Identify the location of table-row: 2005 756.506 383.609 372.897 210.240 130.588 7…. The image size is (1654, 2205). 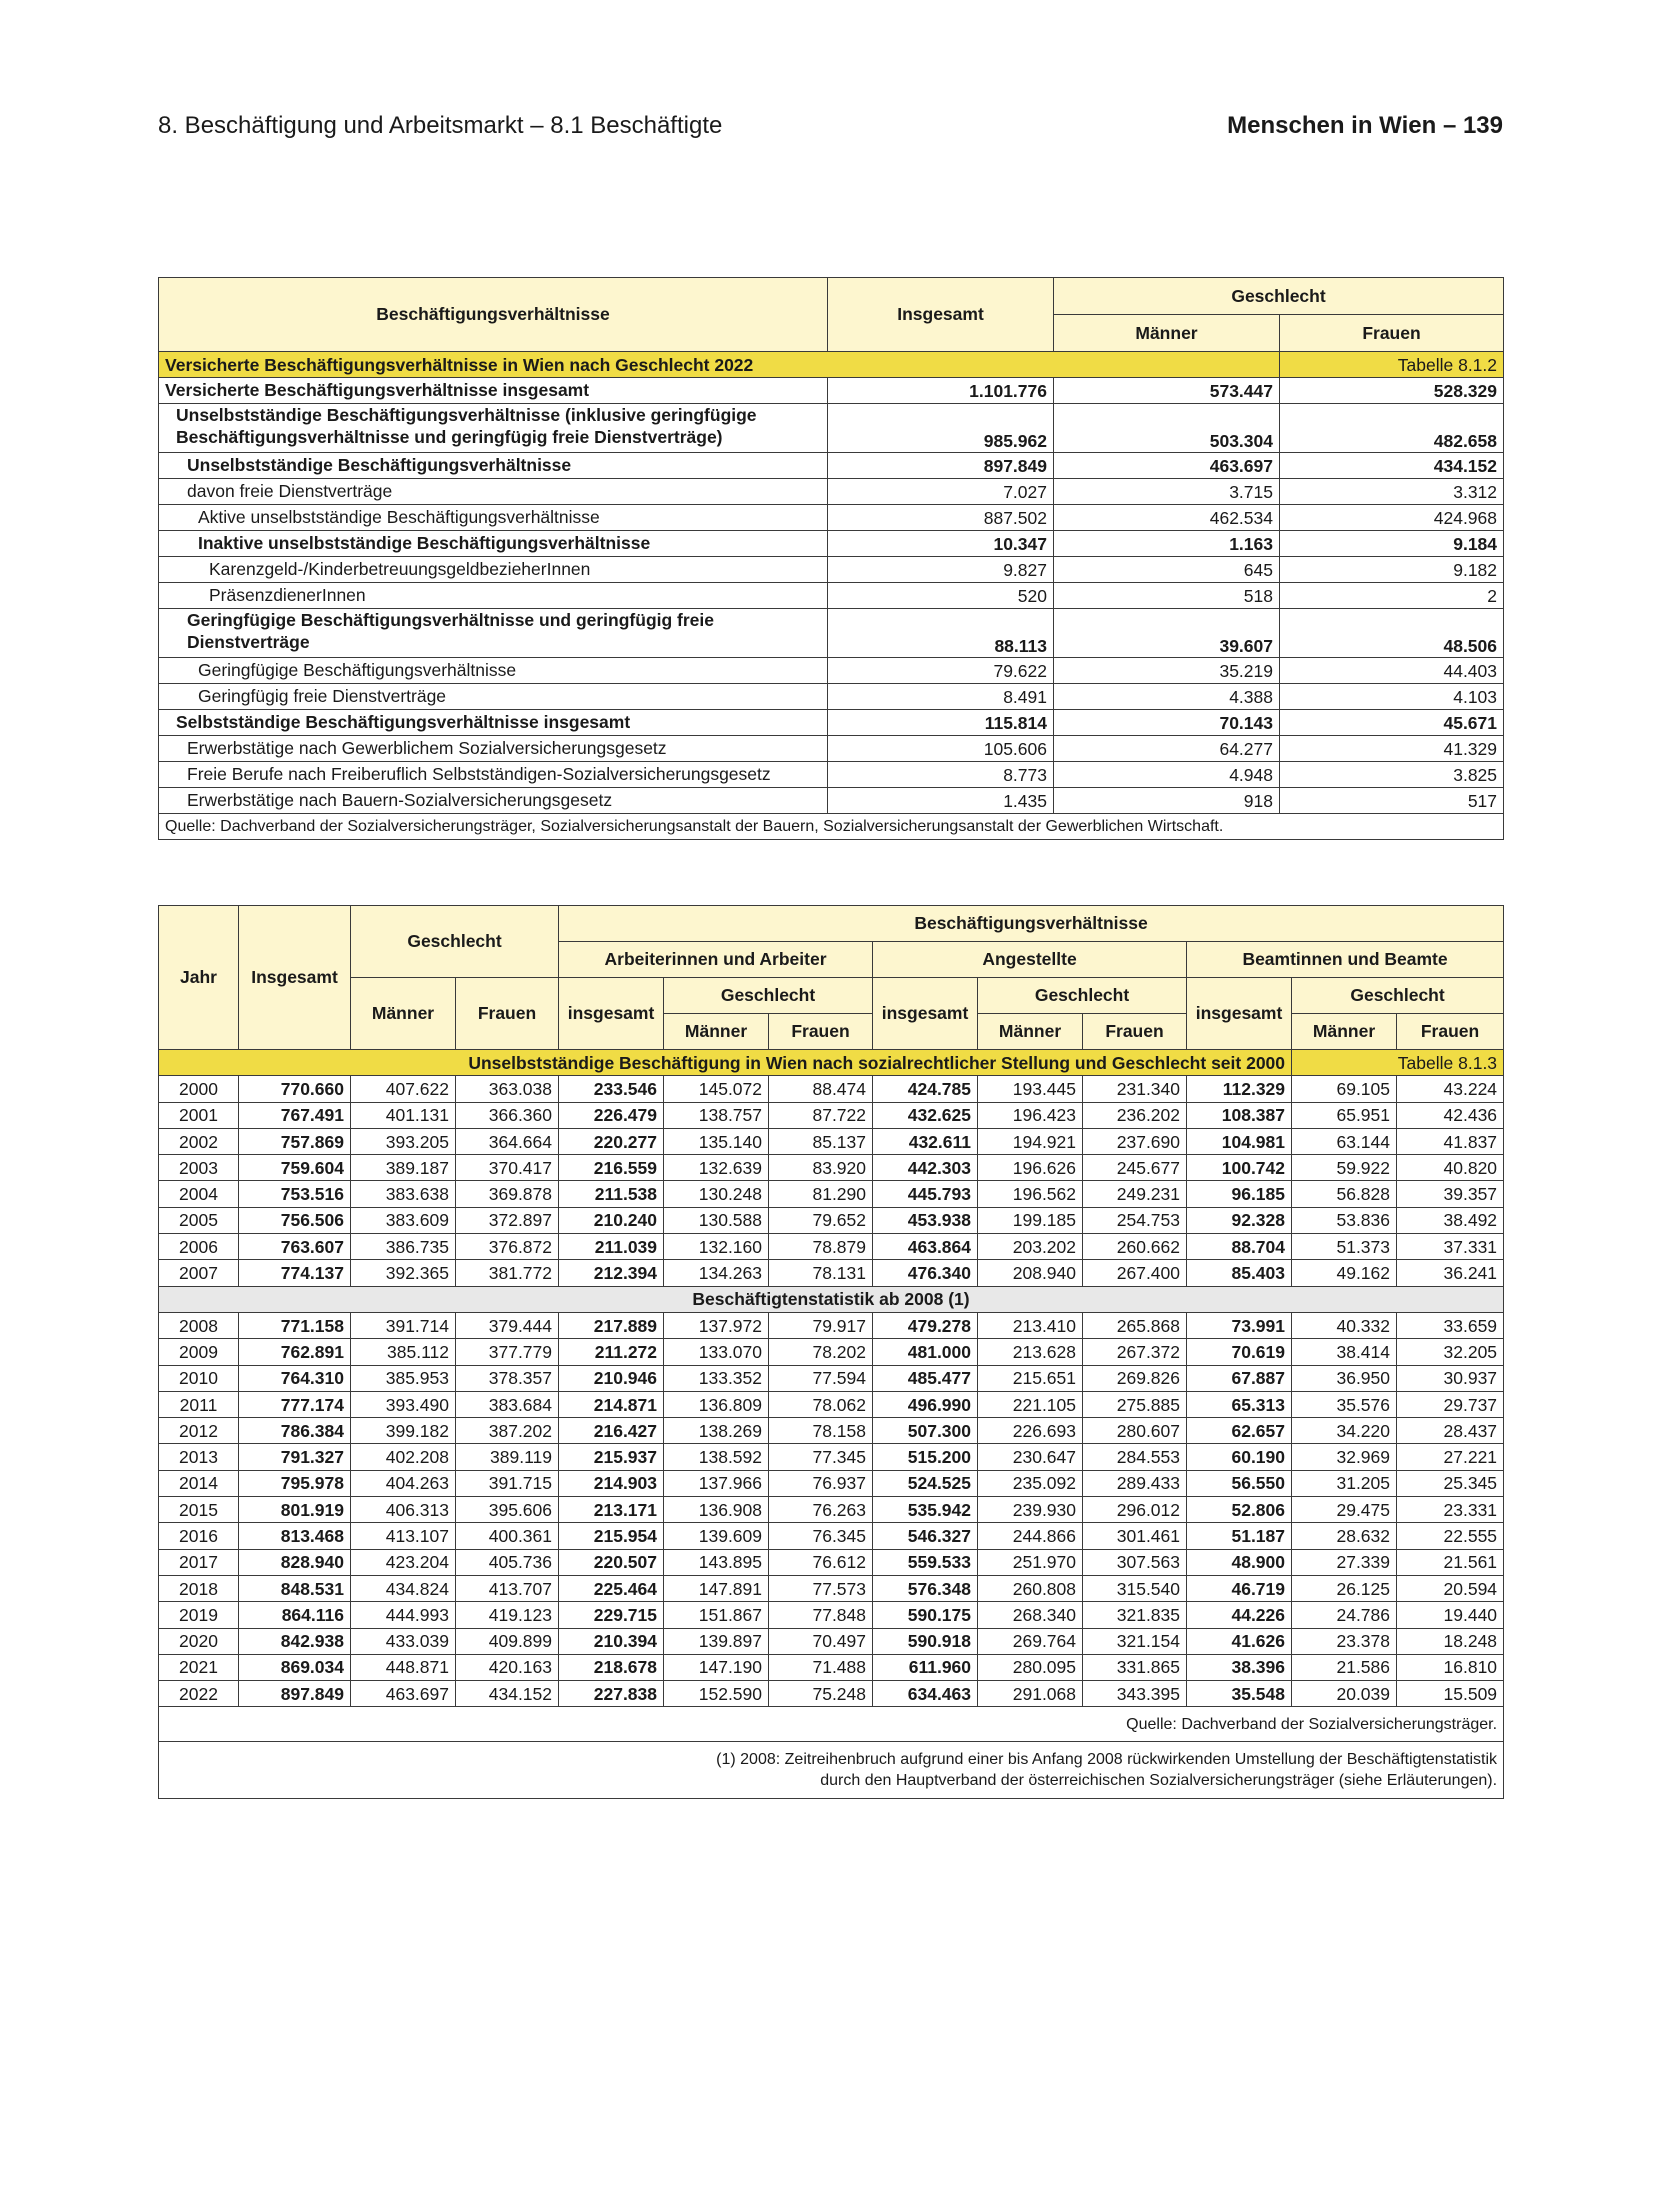
(831, 1220).